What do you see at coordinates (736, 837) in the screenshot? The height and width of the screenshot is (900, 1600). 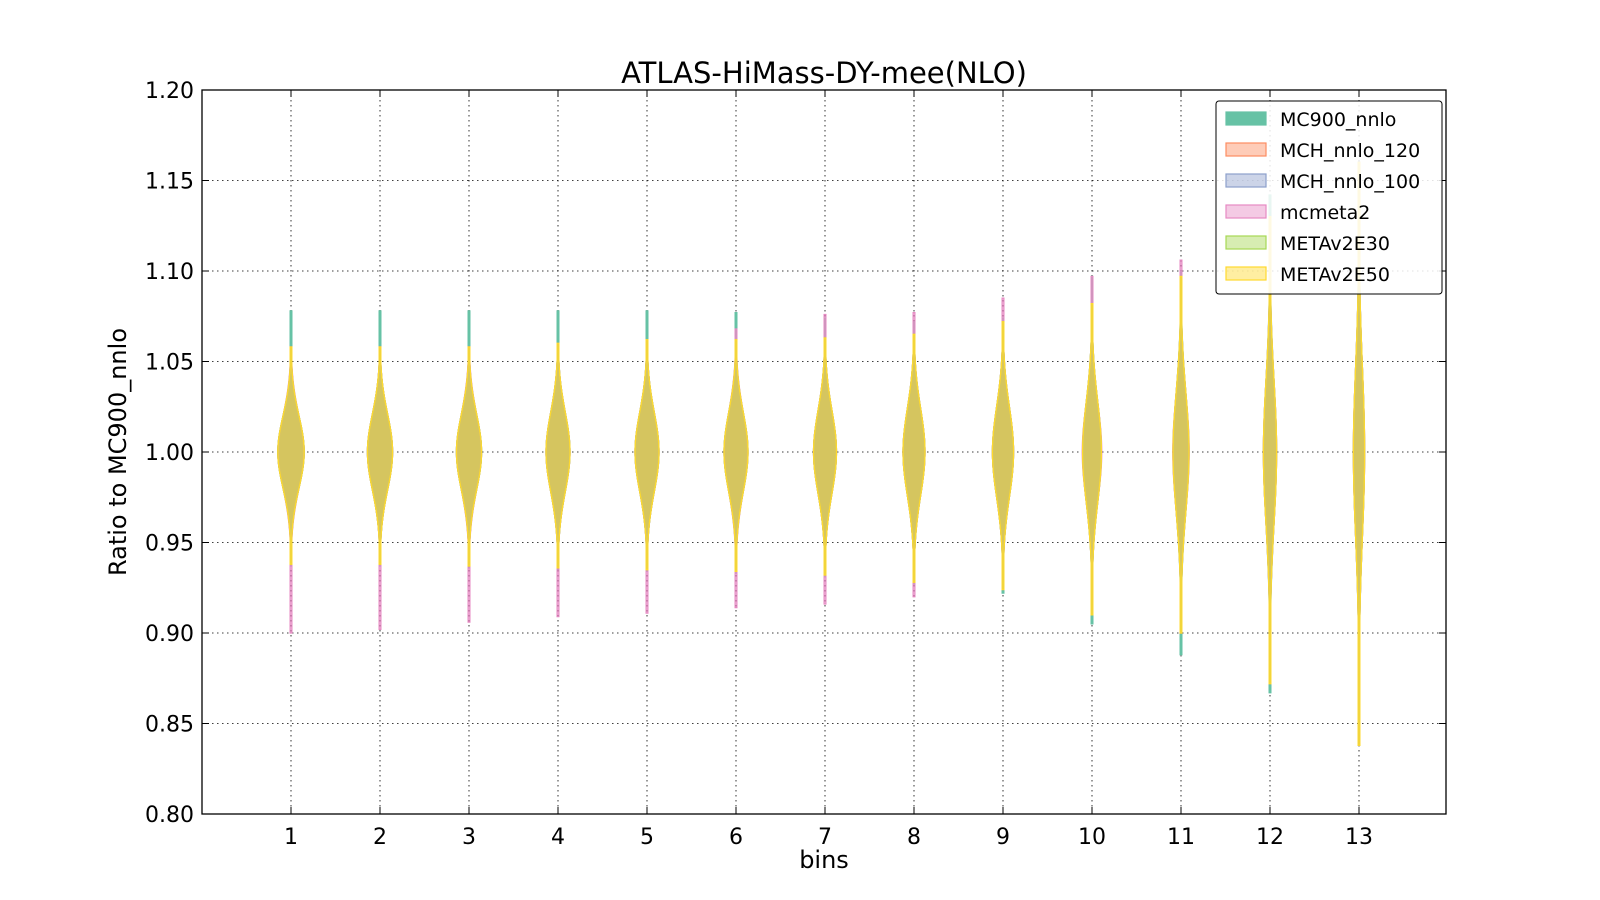 I see `x-tick-label: 6` at bounding box center [736, 837].